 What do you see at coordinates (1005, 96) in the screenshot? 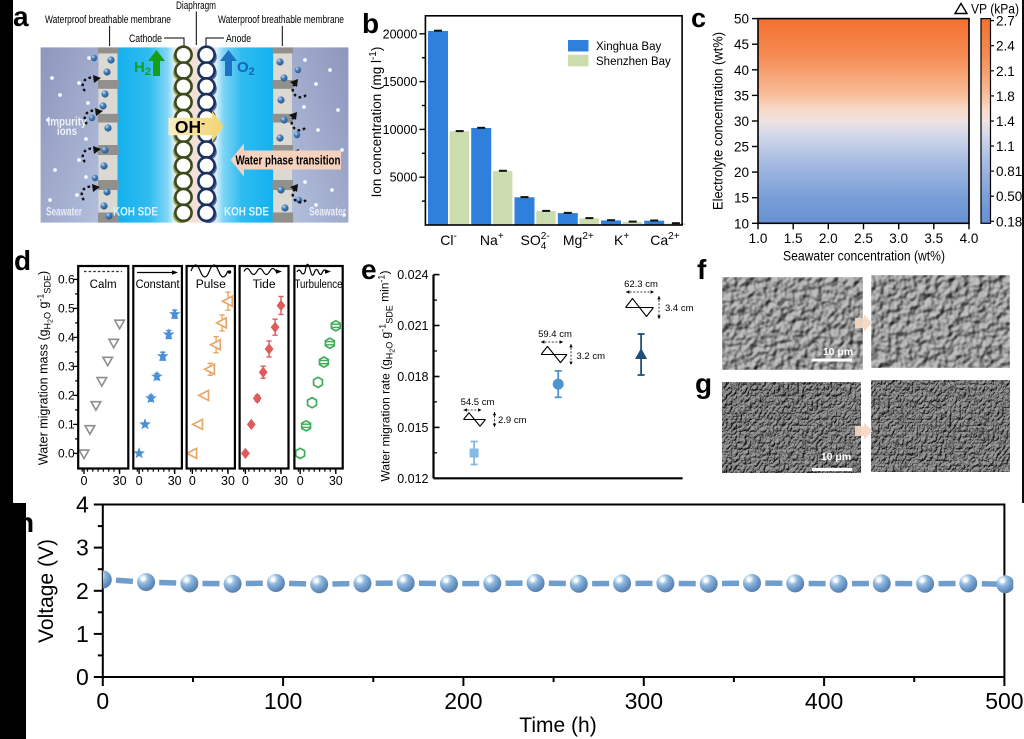
I see `svg-text: 1.8` at bounding box center [1005, 96].